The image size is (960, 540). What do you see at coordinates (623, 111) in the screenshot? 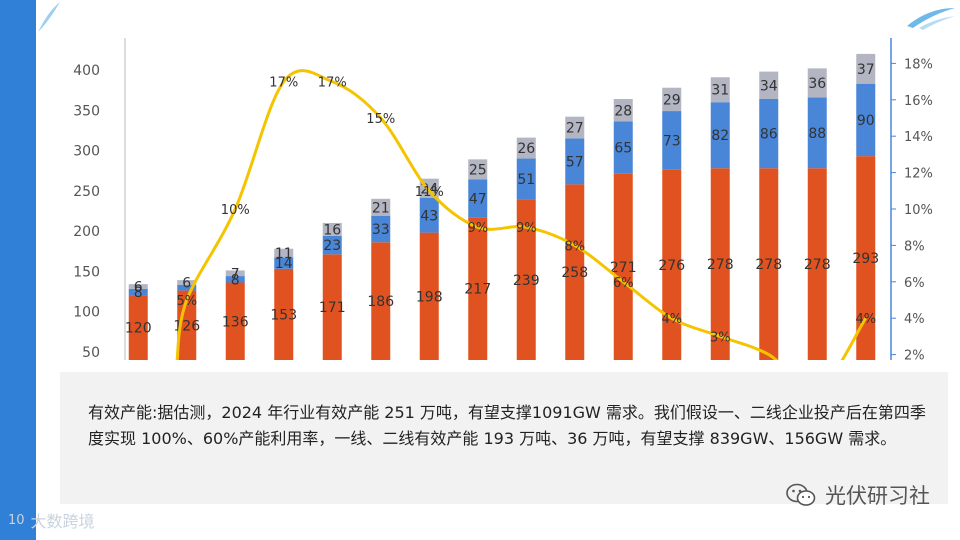
I see `bar-label-series-3: 28` at bounding box center [623, 111].